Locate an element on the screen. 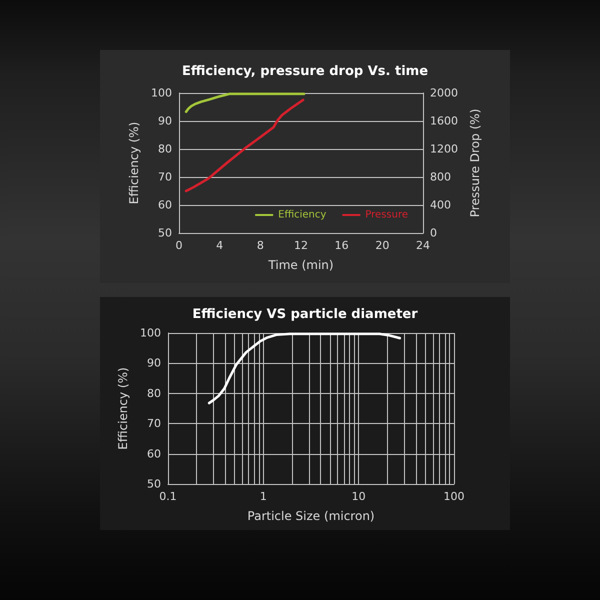 The image size is (600, 600). x-tick-label: 24 is located at coordinates (423, 245).